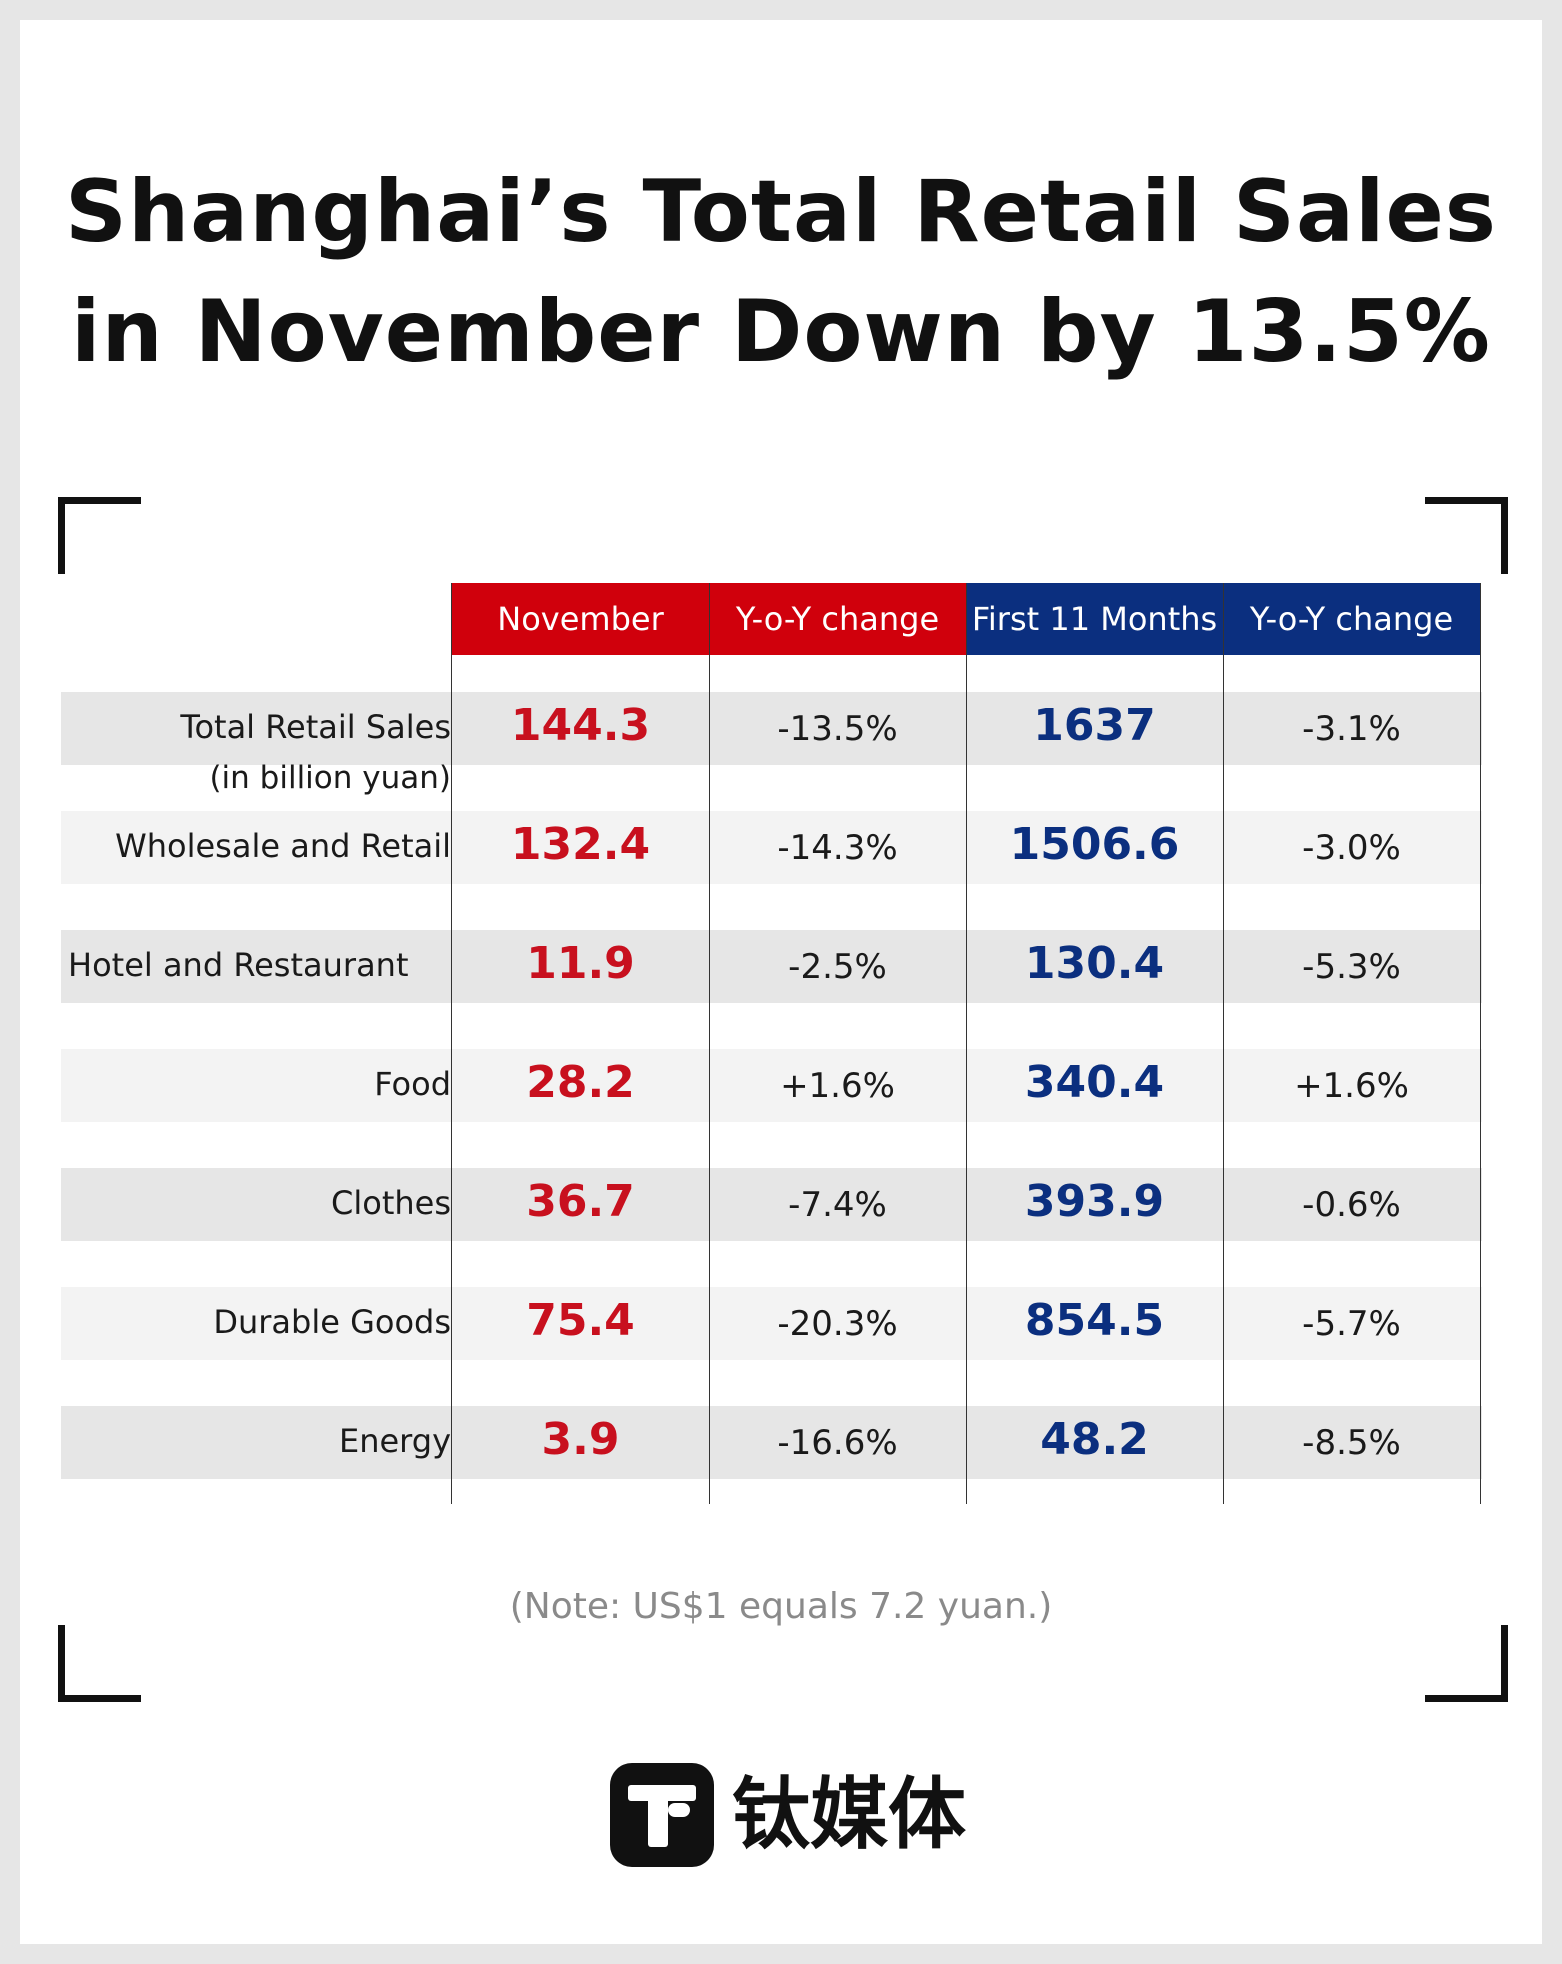 The image size is (1562, 1964). Describe the element at coordinates (99, 535) in the screenshot. I see `corner-bracket-top-left` at that location.